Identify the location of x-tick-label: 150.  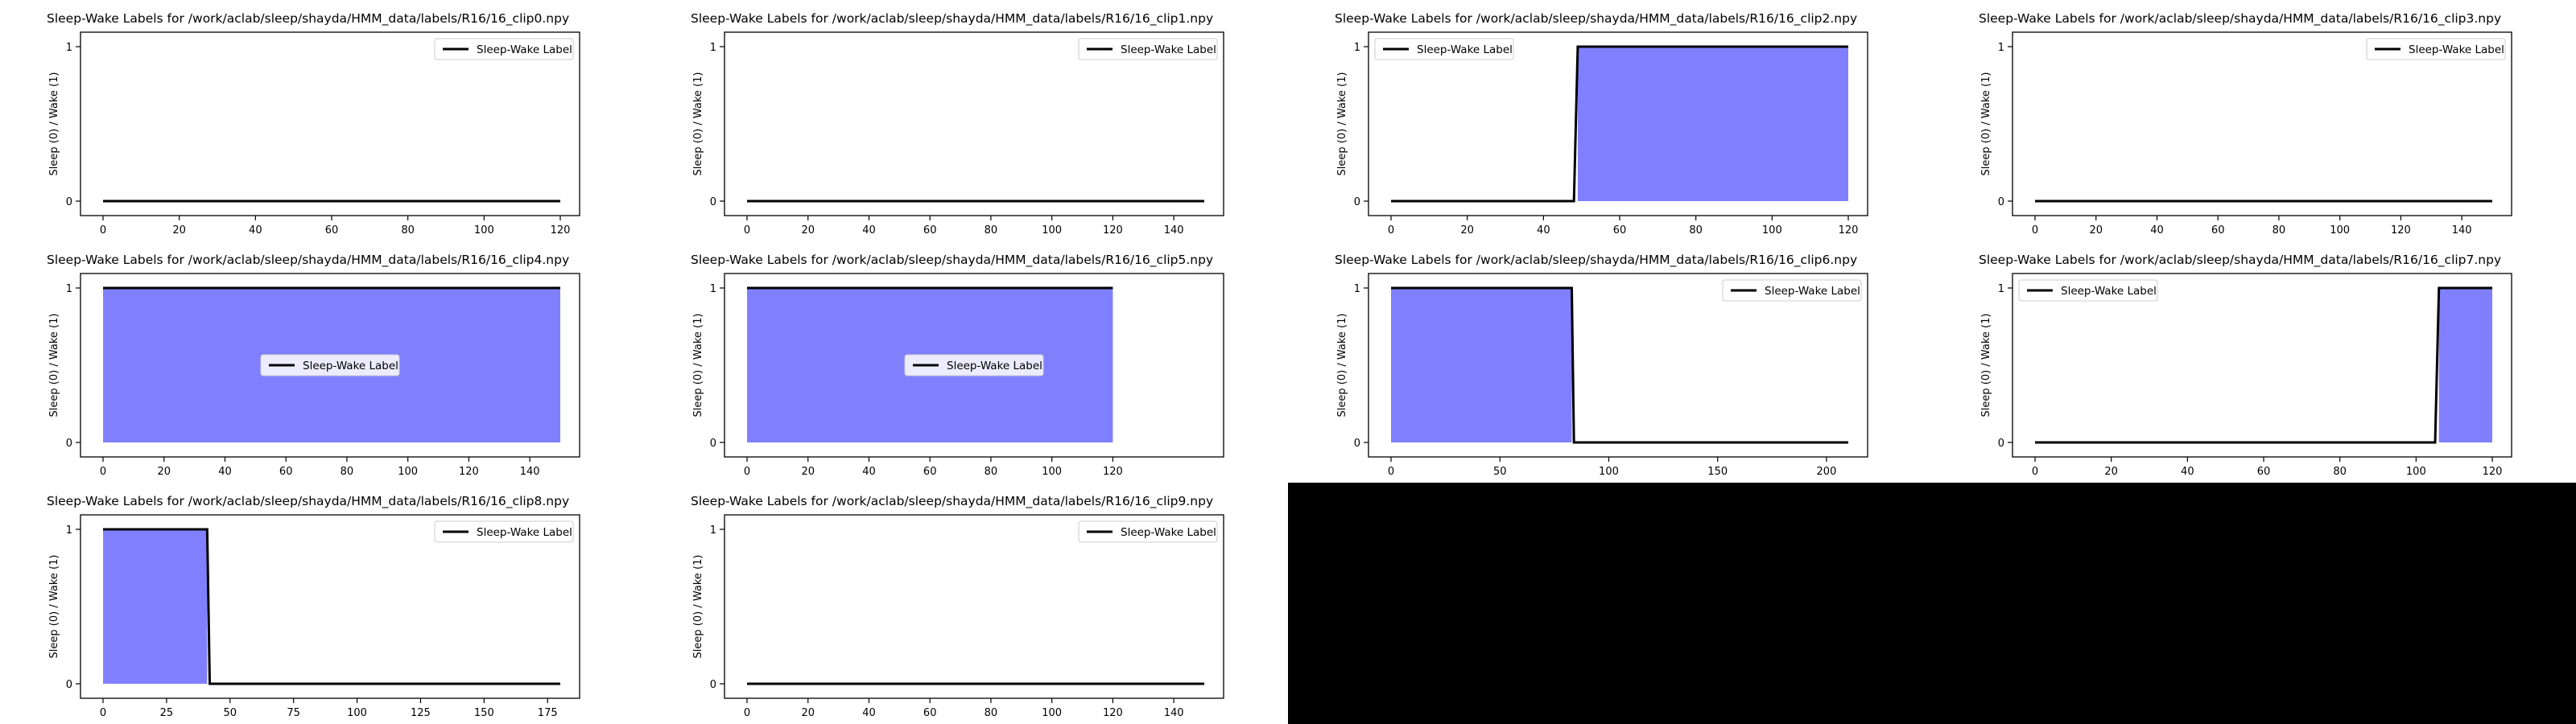
(1717, 472).